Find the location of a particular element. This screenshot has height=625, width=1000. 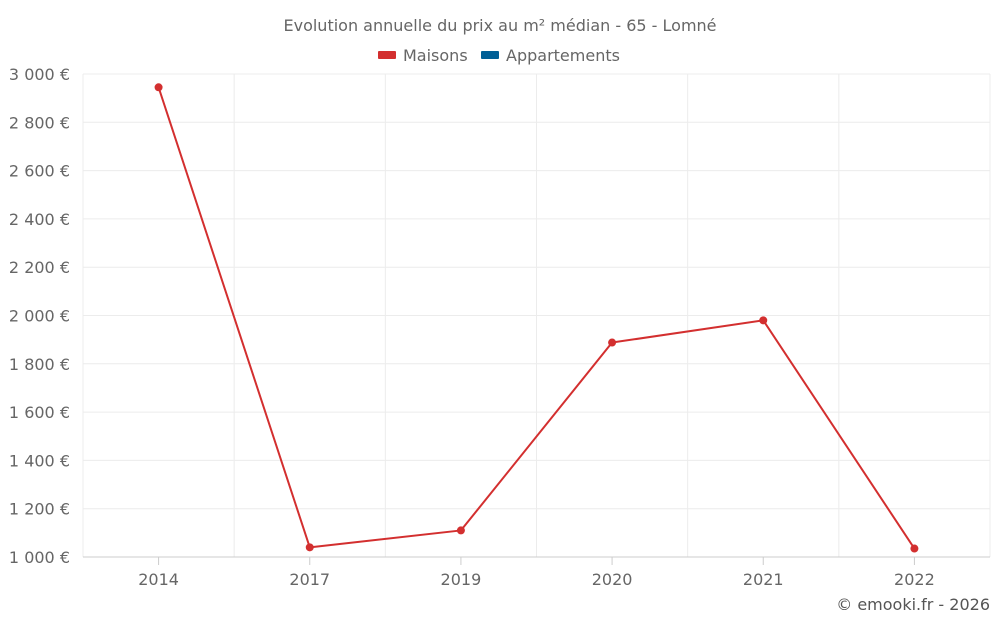

x-axis: 2014 2017 2019 2020 2021 2022 is located at coordinates (536, 572).